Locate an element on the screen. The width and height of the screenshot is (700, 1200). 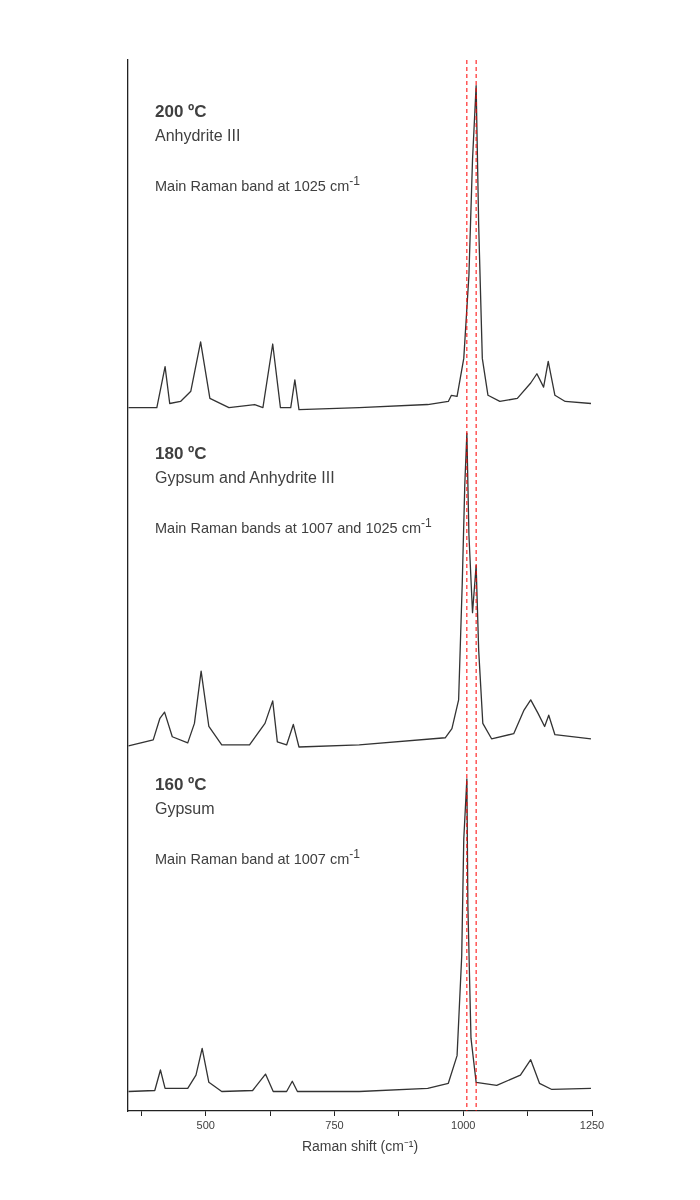
annotation: 200 ºC is located at coordinates (181, 112).